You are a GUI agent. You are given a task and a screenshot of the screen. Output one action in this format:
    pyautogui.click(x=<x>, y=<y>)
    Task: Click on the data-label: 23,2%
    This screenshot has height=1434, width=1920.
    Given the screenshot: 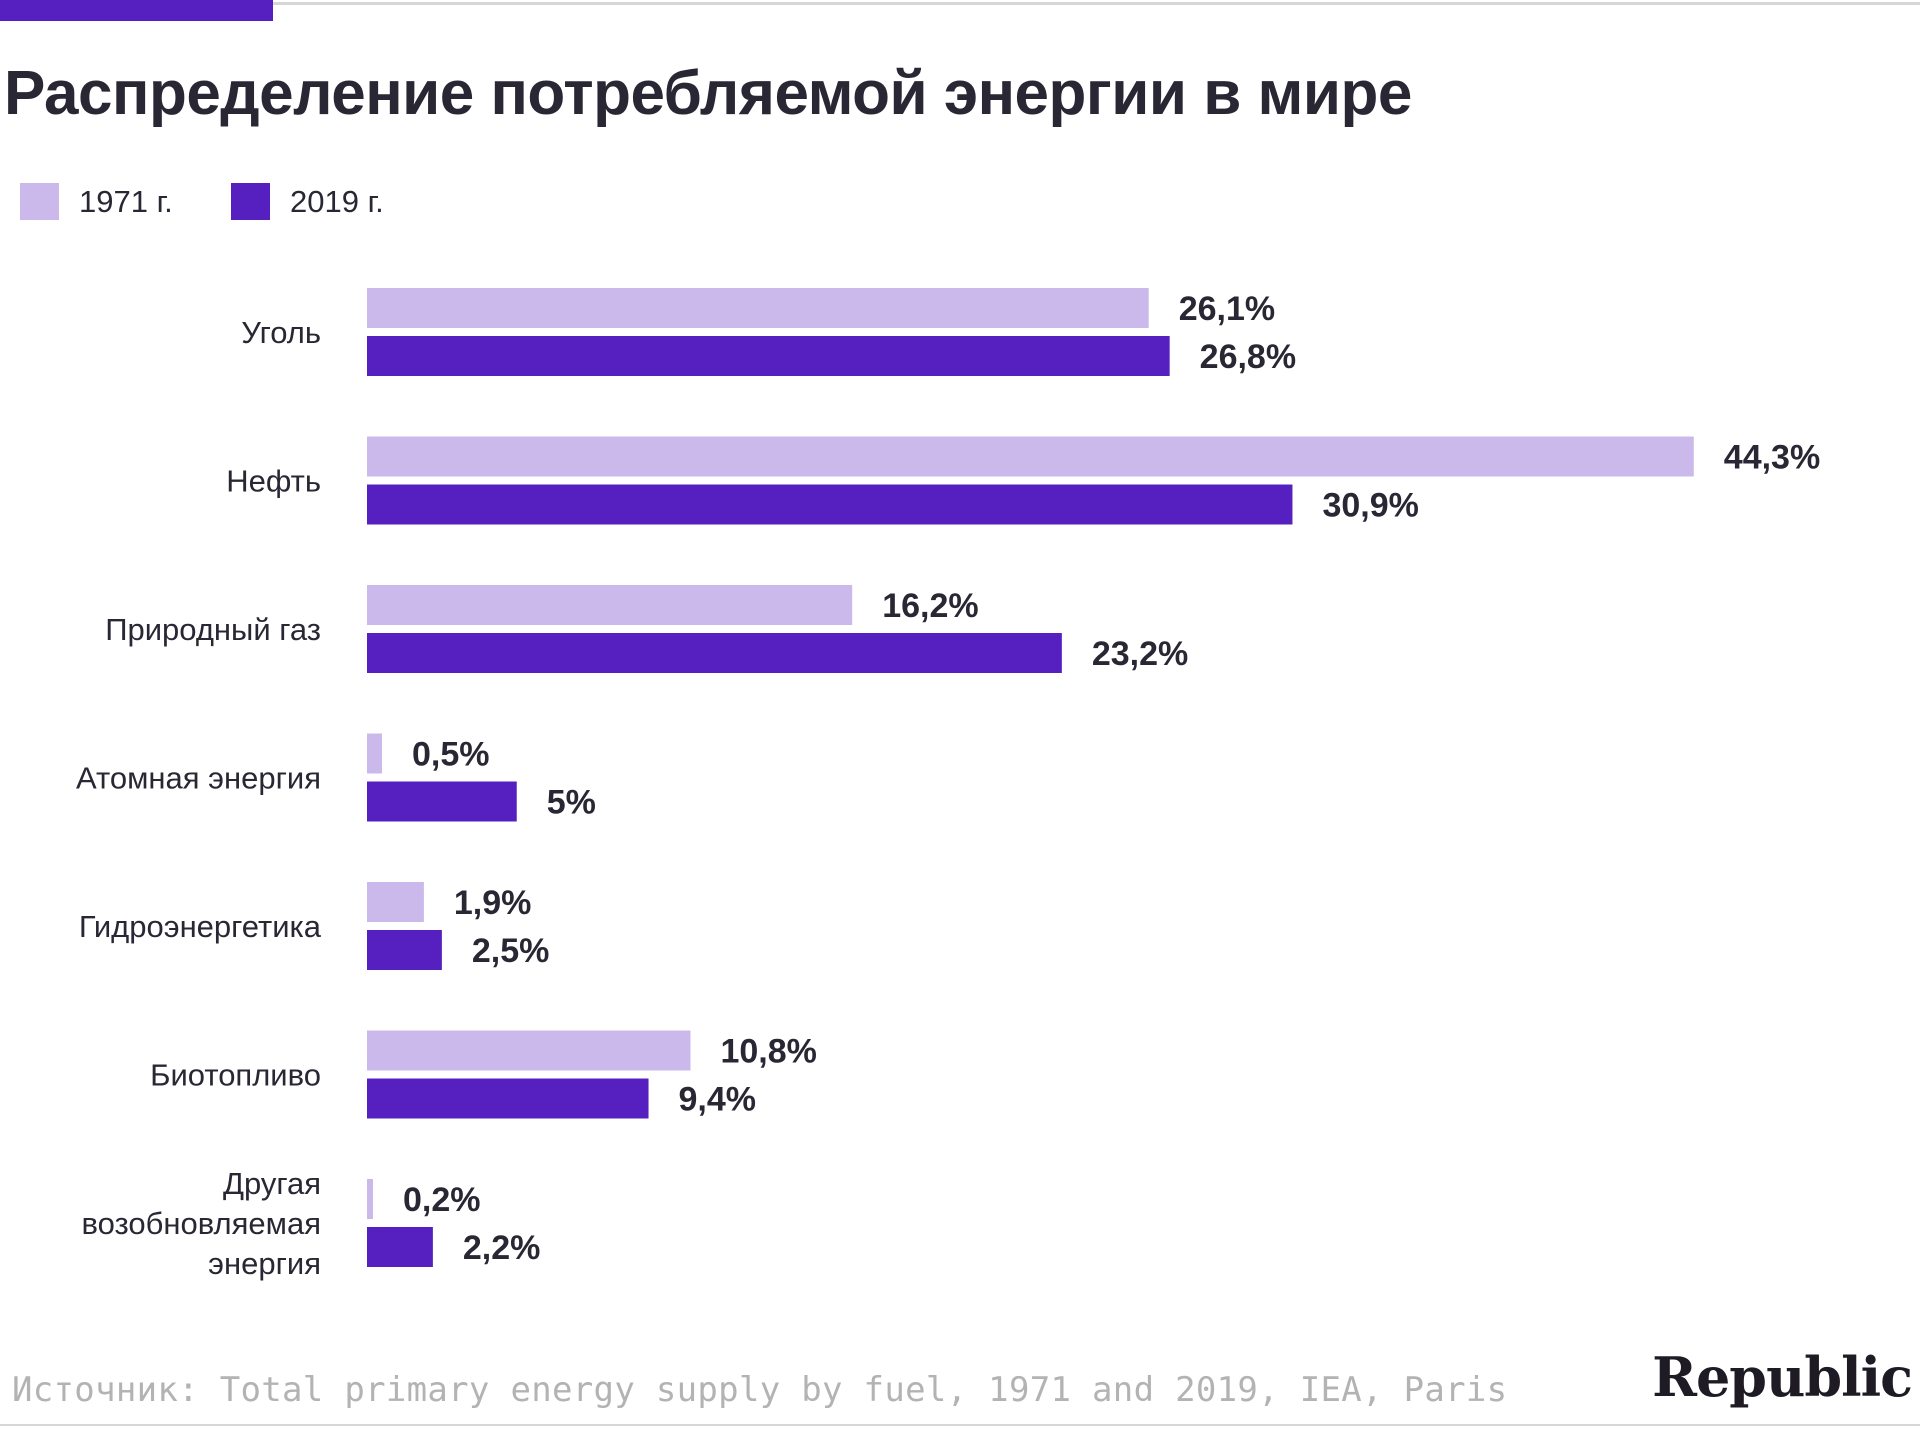 What is the action you would take?
    pyautogui.click(x=1140, y=654)
    